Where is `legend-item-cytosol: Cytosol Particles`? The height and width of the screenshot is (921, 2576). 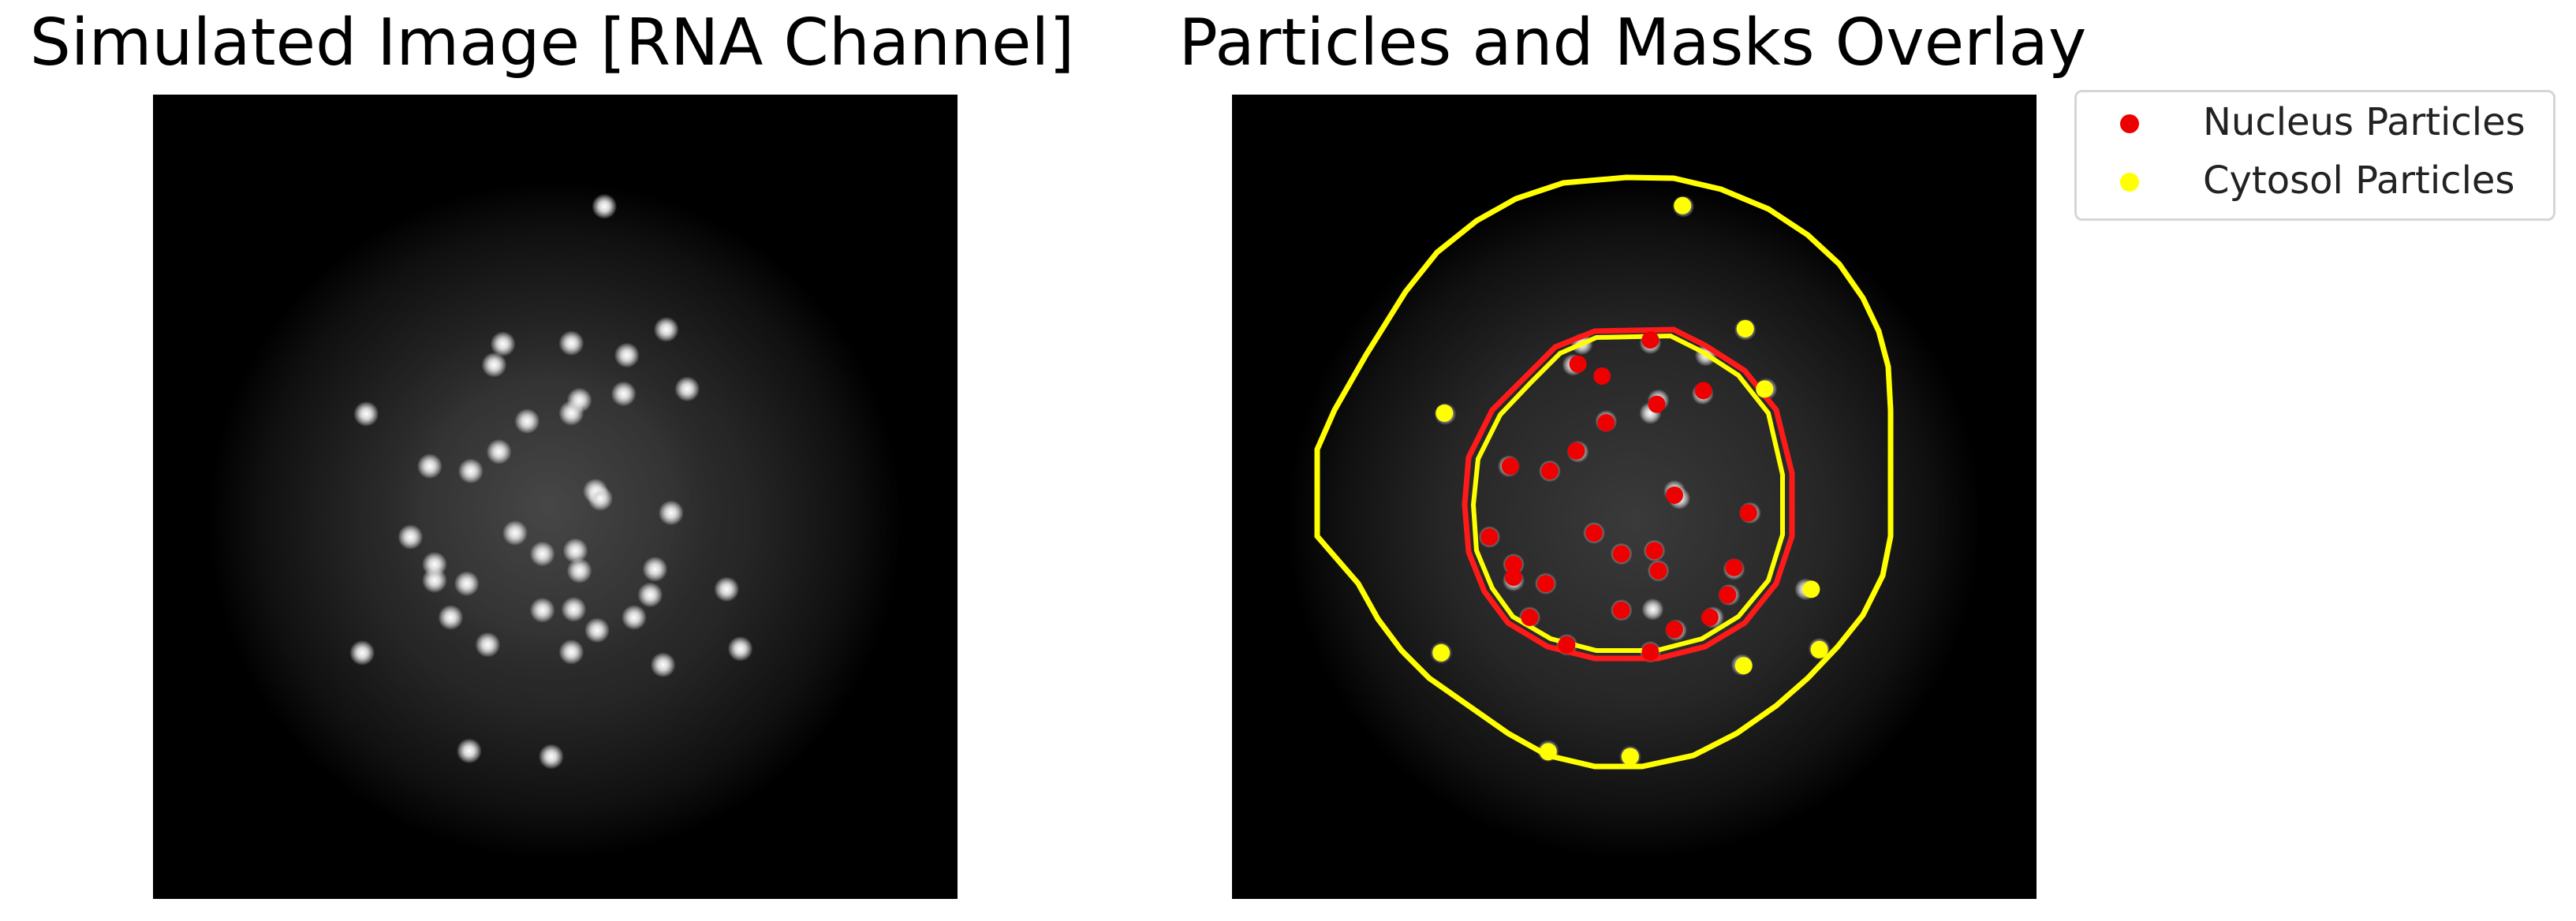
legend-item-cytosol: Cytosol Particles is located at coordinates (2315, 181).